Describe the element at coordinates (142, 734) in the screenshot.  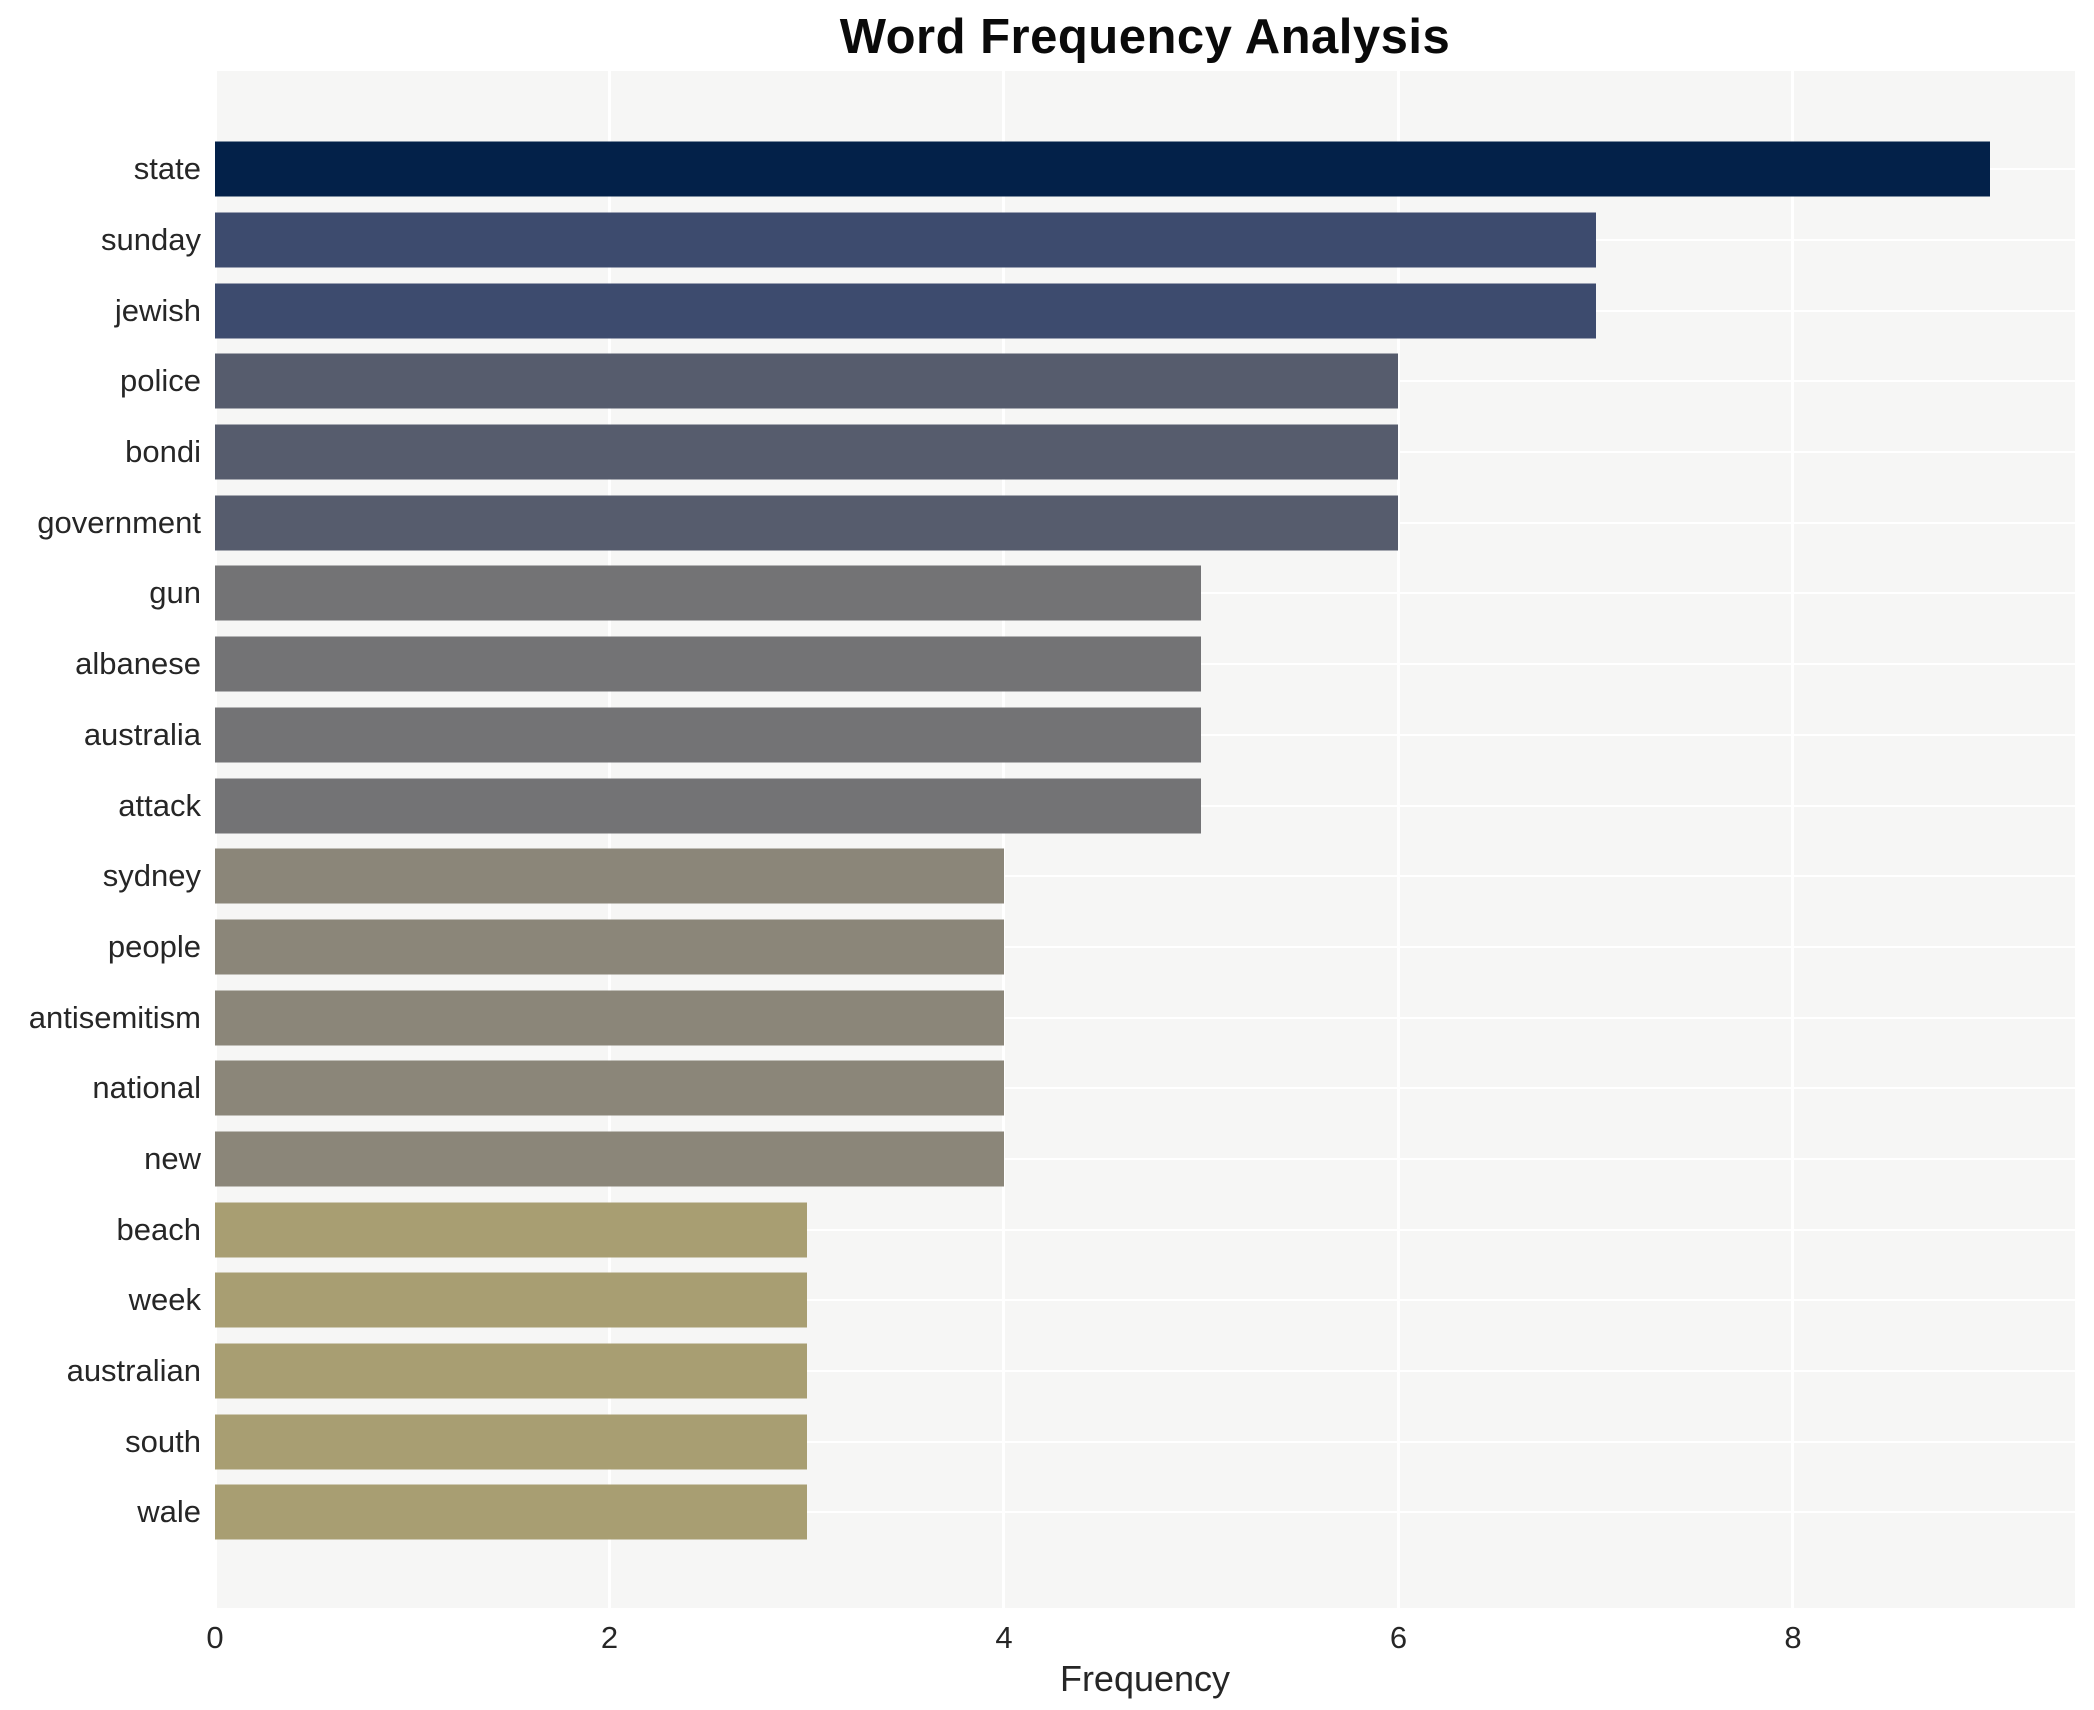
I see `y-tick-label: australia` at that location.